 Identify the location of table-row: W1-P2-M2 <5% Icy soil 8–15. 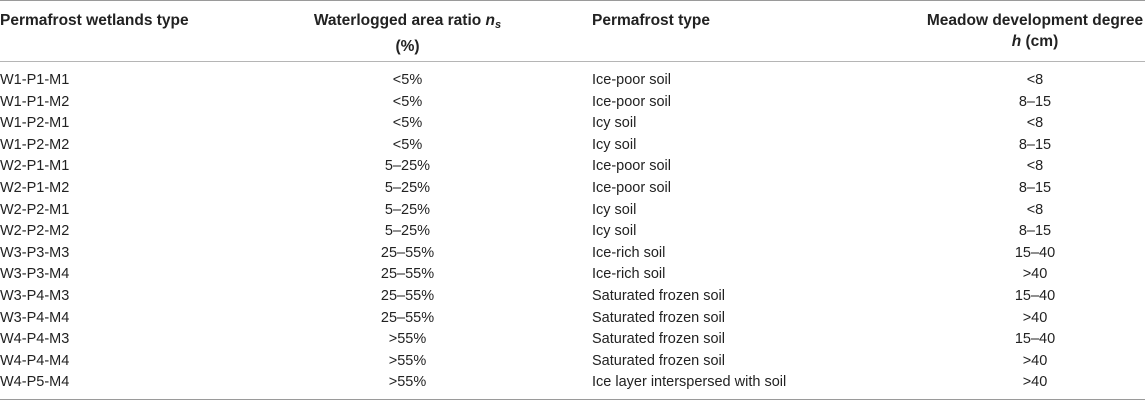
(572, 146).